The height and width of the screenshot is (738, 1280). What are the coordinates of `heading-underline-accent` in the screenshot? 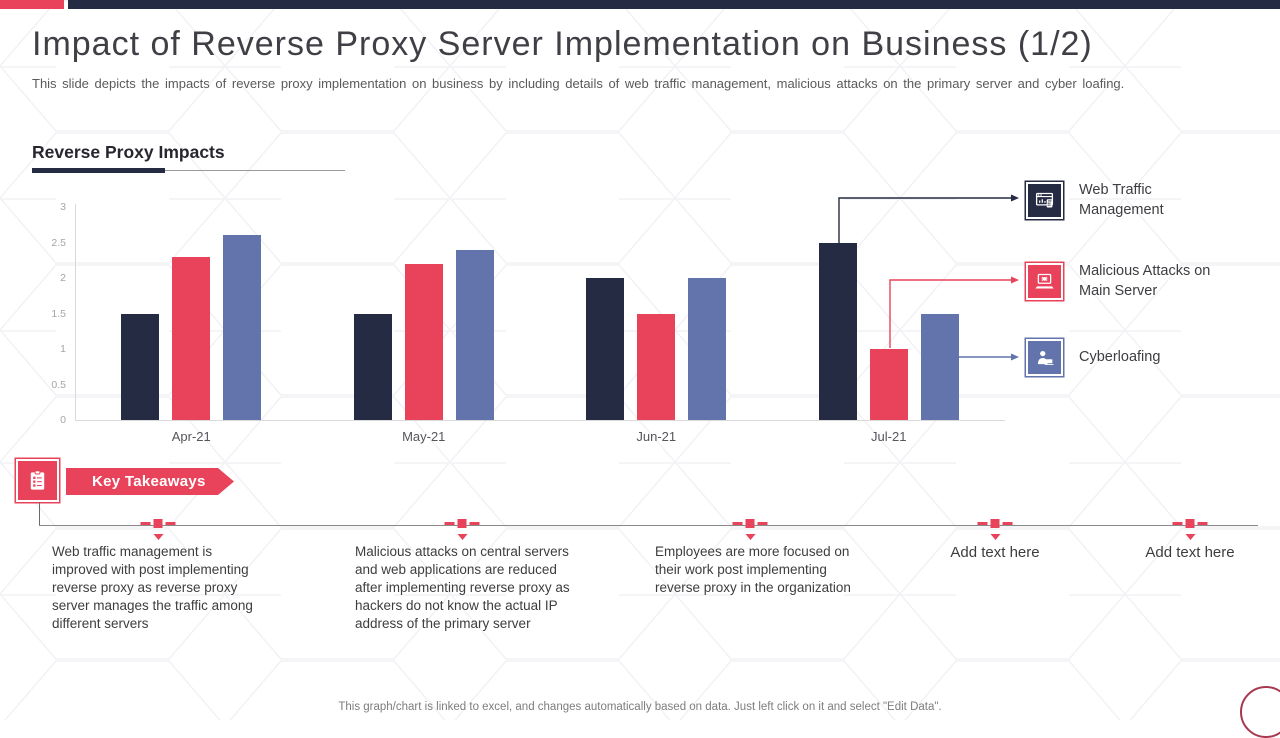 It's located at (98, 170).